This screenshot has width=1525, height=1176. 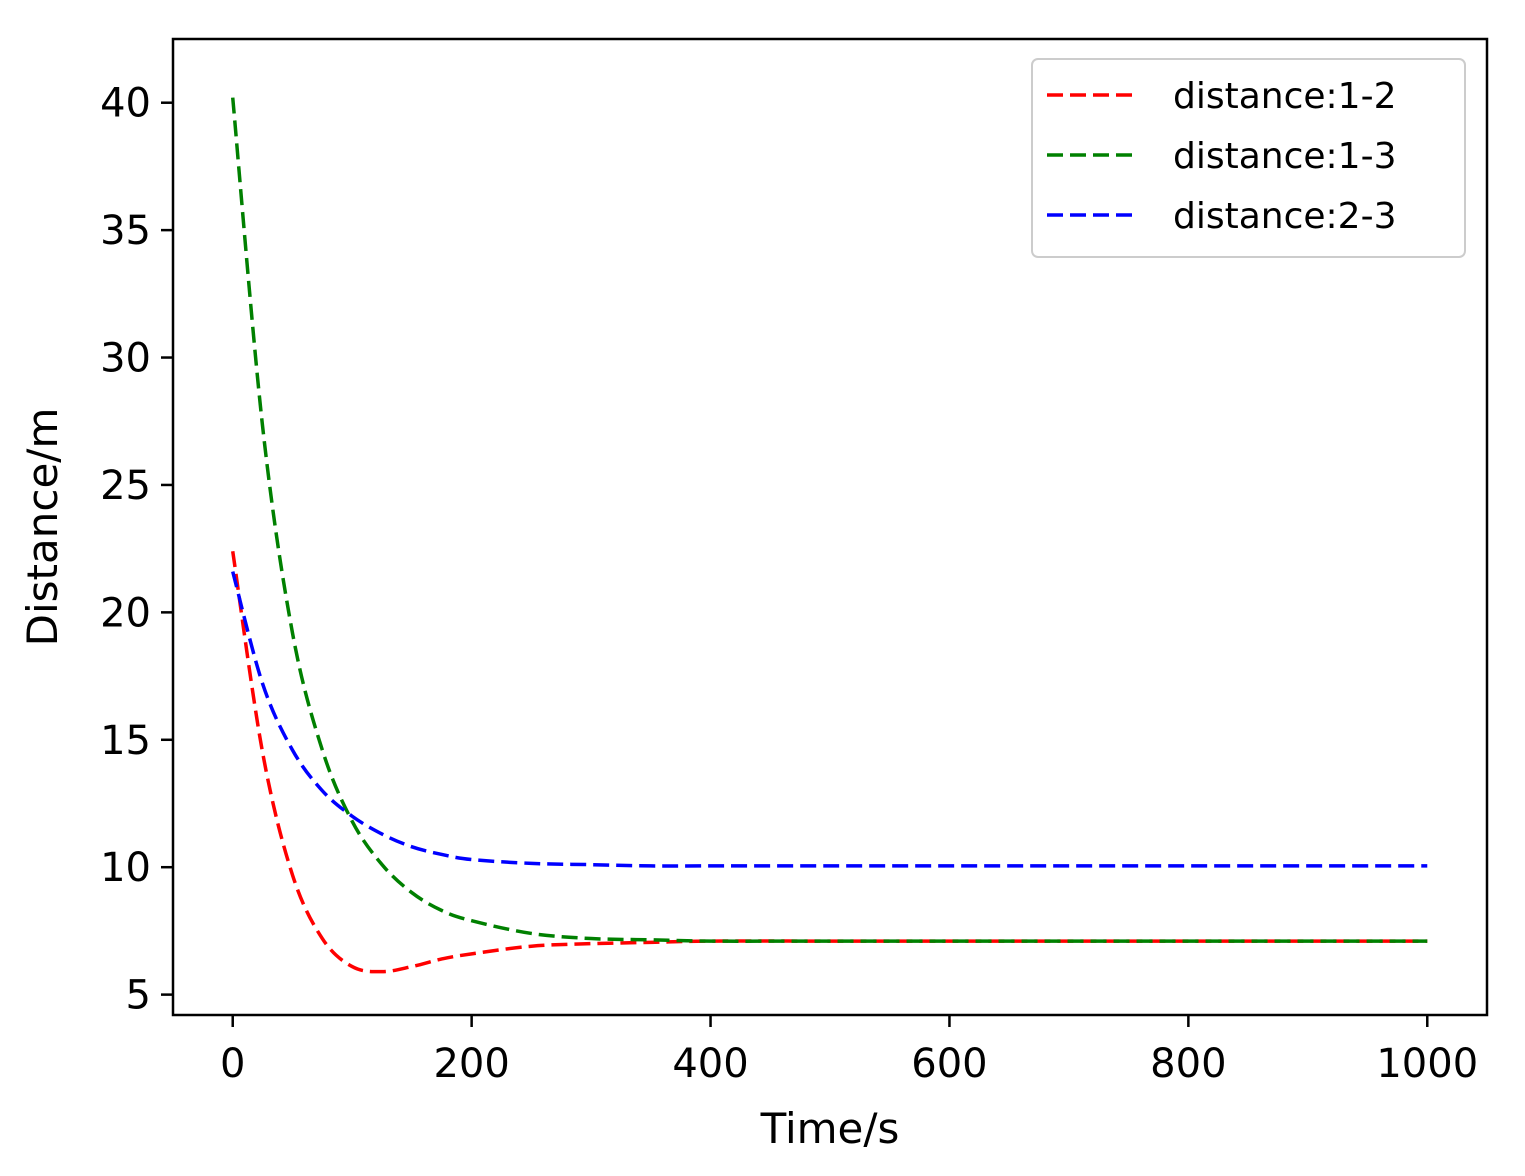 I want to click on x-tick-label: 1000, so click(x=1427, y=1064).